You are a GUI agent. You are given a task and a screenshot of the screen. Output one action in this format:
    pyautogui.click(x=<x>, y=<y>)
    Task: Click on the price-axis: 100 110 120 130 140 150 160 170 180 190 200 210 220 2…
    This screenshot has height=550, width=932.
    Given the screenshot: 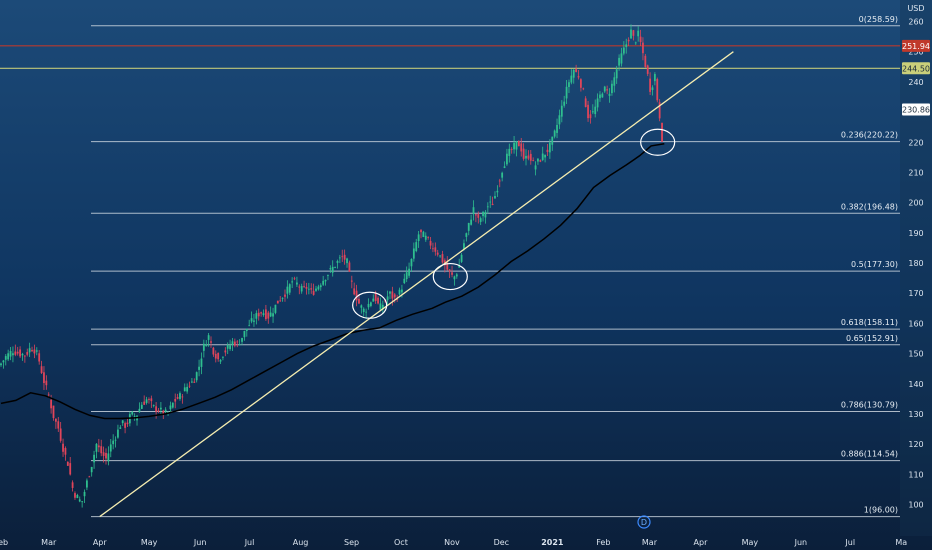 What is the action you would take?
    pyautogui.click(x=915, y=264)
    